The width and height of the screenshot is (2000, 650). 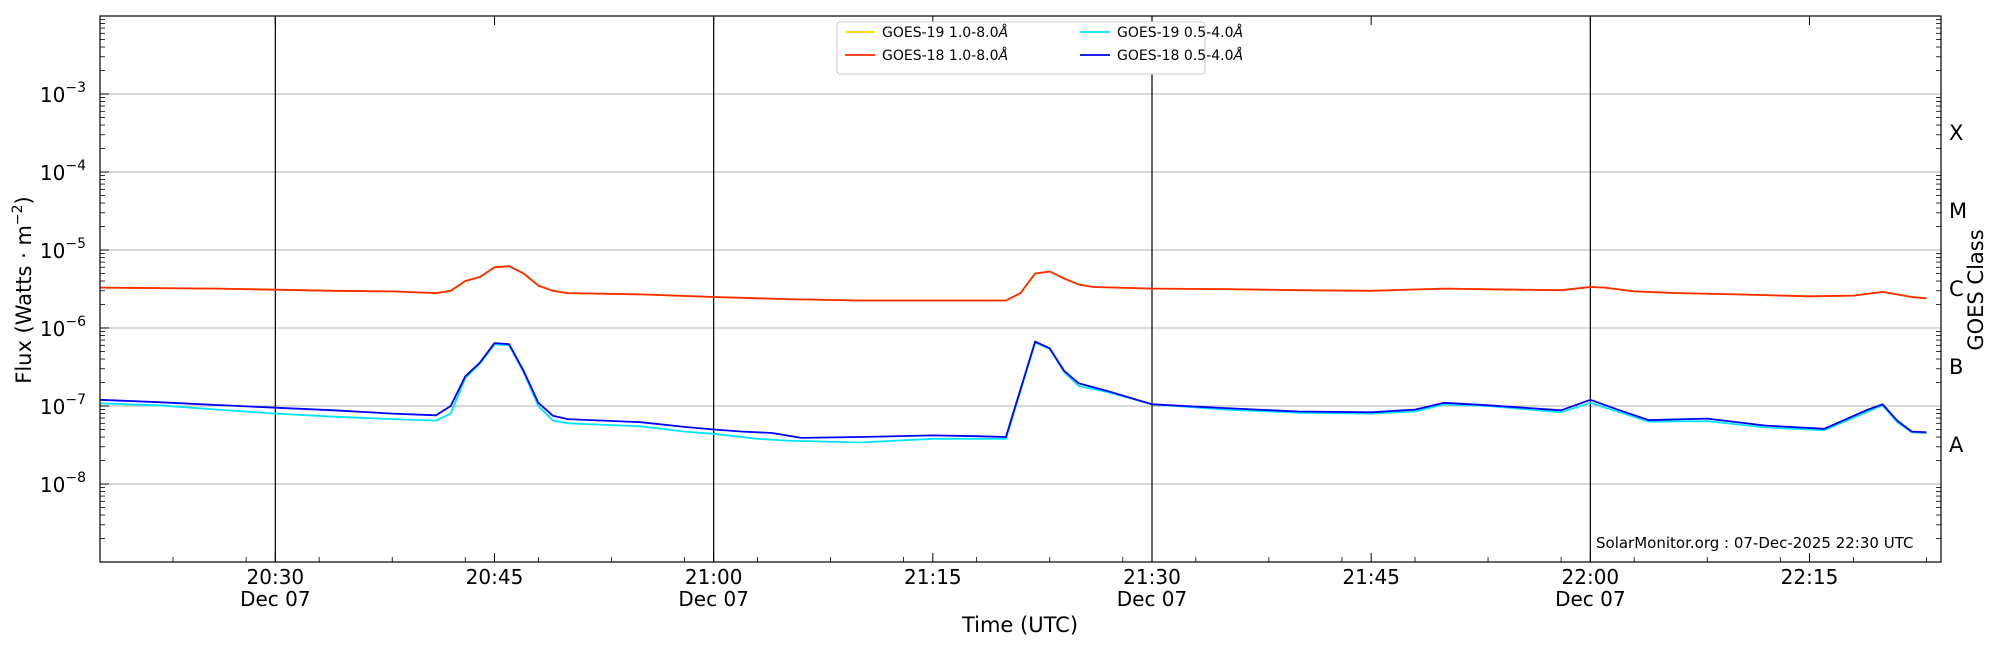 I want to click on y-tick-label: 10⁻⁵, so click(x=63, y=249).